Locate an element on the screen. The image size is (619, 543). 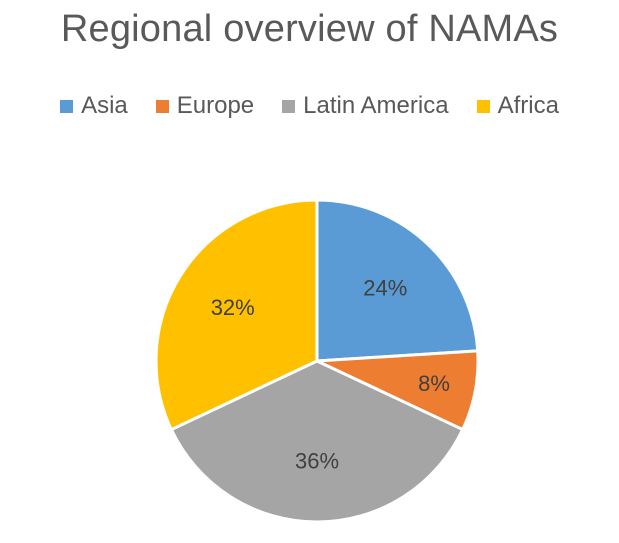
legend: Asia Europe Latin America Africa is located at coordinates (309, 106).